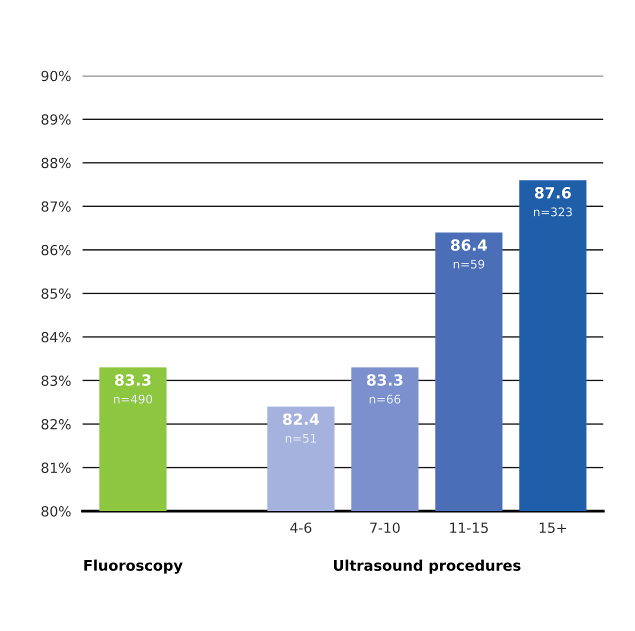  I want to click on y-tick-label: 89%, so click(56, 119).